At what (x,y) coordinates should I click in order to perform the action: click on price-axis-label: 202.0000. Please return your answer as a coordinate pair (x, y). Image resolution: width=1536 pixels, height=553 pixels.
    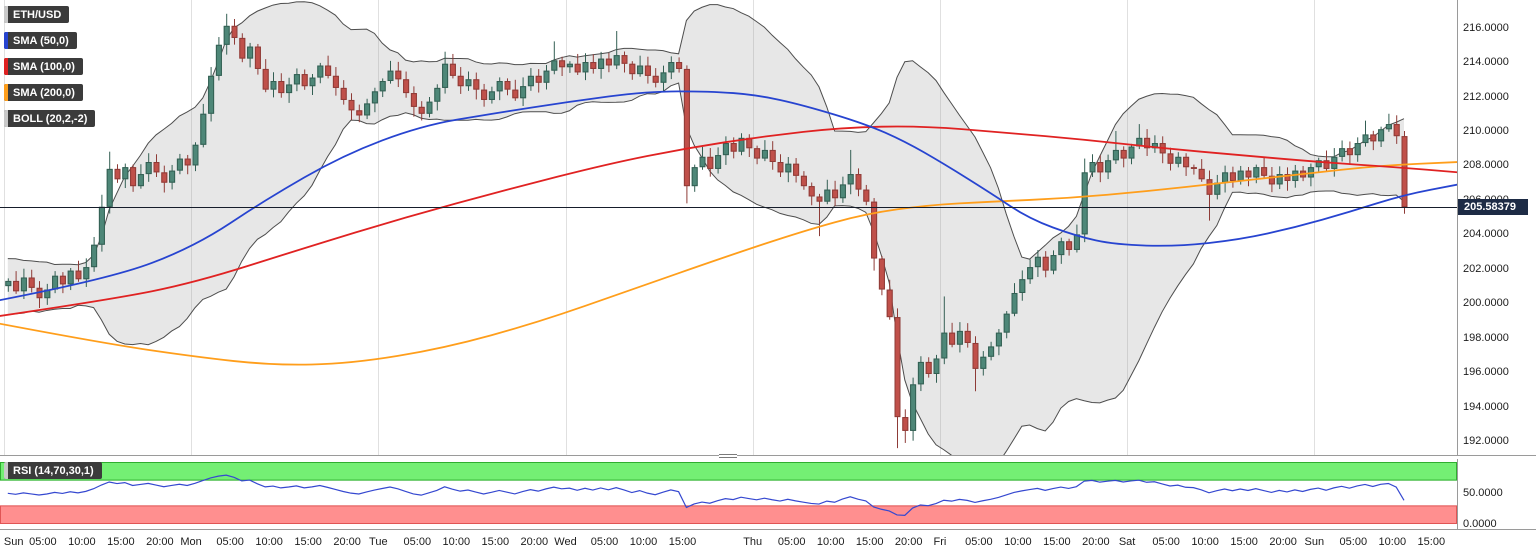
    Looking at the image, I should click on (1486, 268).